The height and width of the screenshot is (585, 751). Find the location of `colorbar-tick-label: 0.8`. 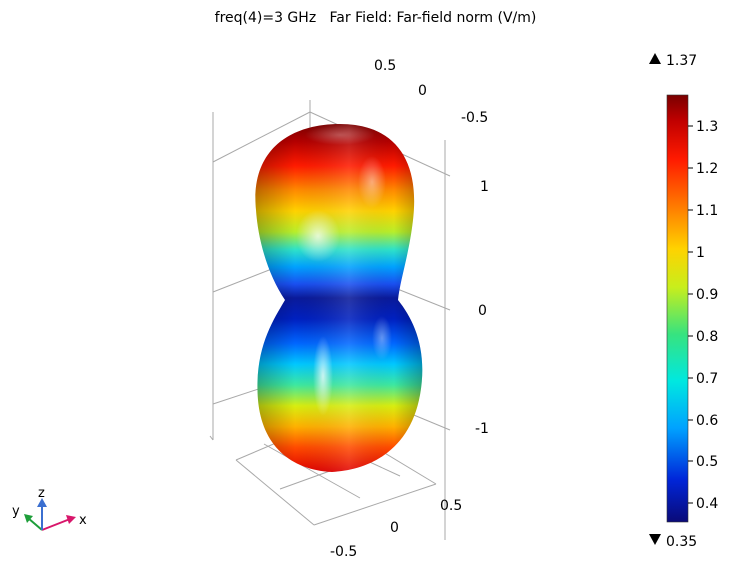

colorbar-tick-label: 0.8 is located at coordinates (707, 337).